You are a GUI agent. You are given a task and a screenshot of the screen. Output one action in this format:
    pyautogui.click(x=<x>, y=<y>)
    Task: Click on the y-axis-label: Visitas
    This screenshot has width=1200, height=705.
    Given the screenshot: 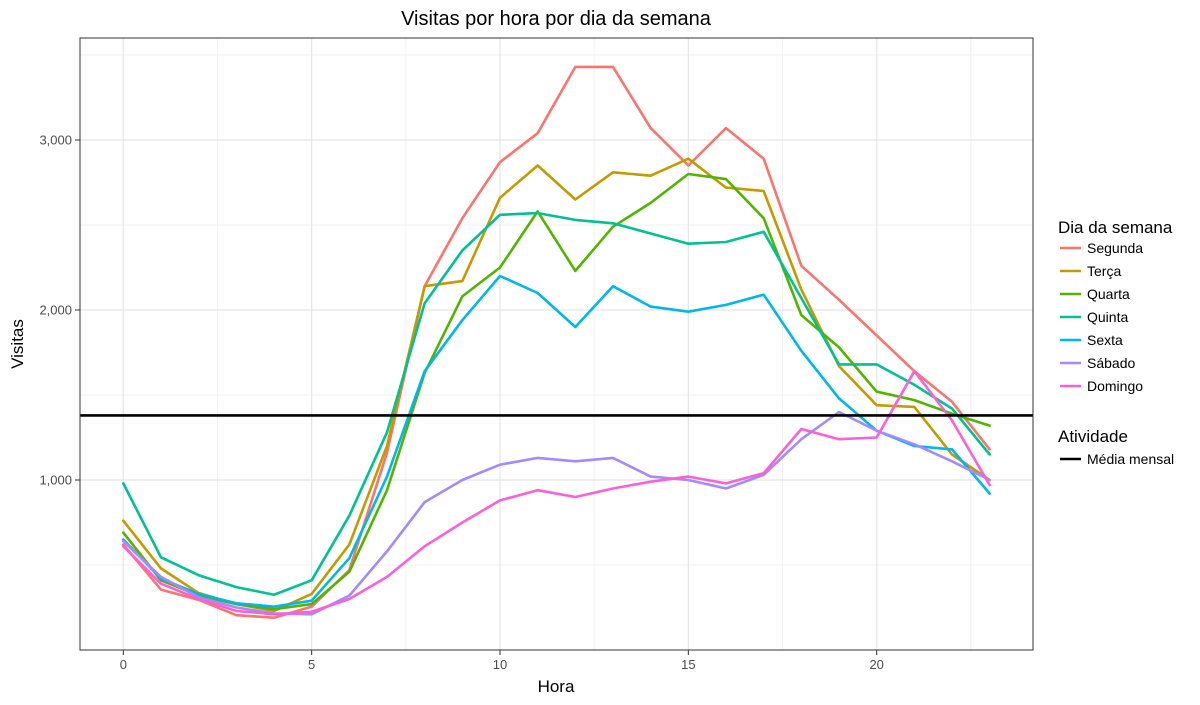 What is the action you would take?
    pyautogui.click(x=17, y=344)
    